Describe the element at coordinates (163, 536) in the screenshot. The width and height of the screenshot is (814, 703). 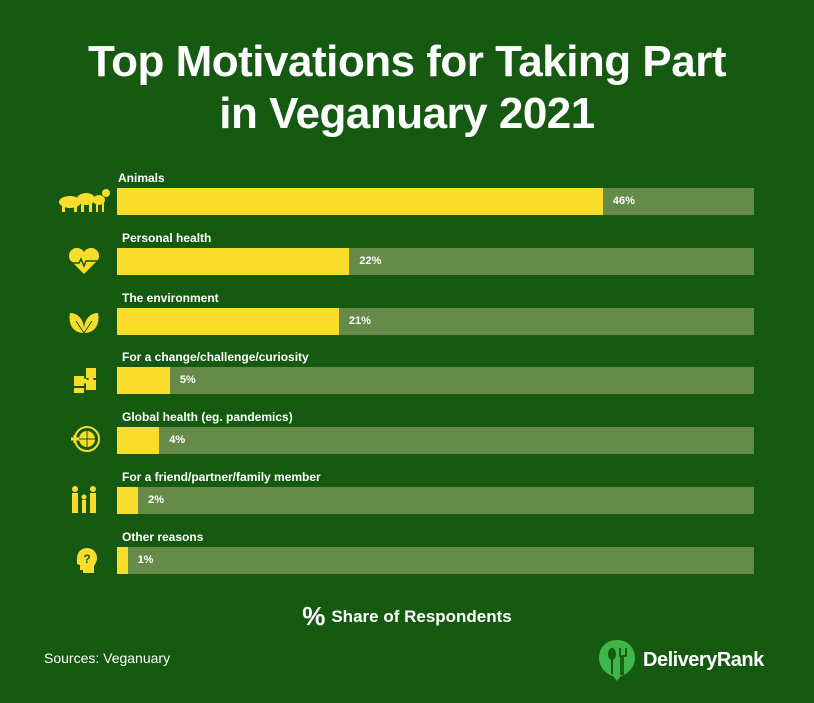
I see `category-label: Other reasons` at that location.